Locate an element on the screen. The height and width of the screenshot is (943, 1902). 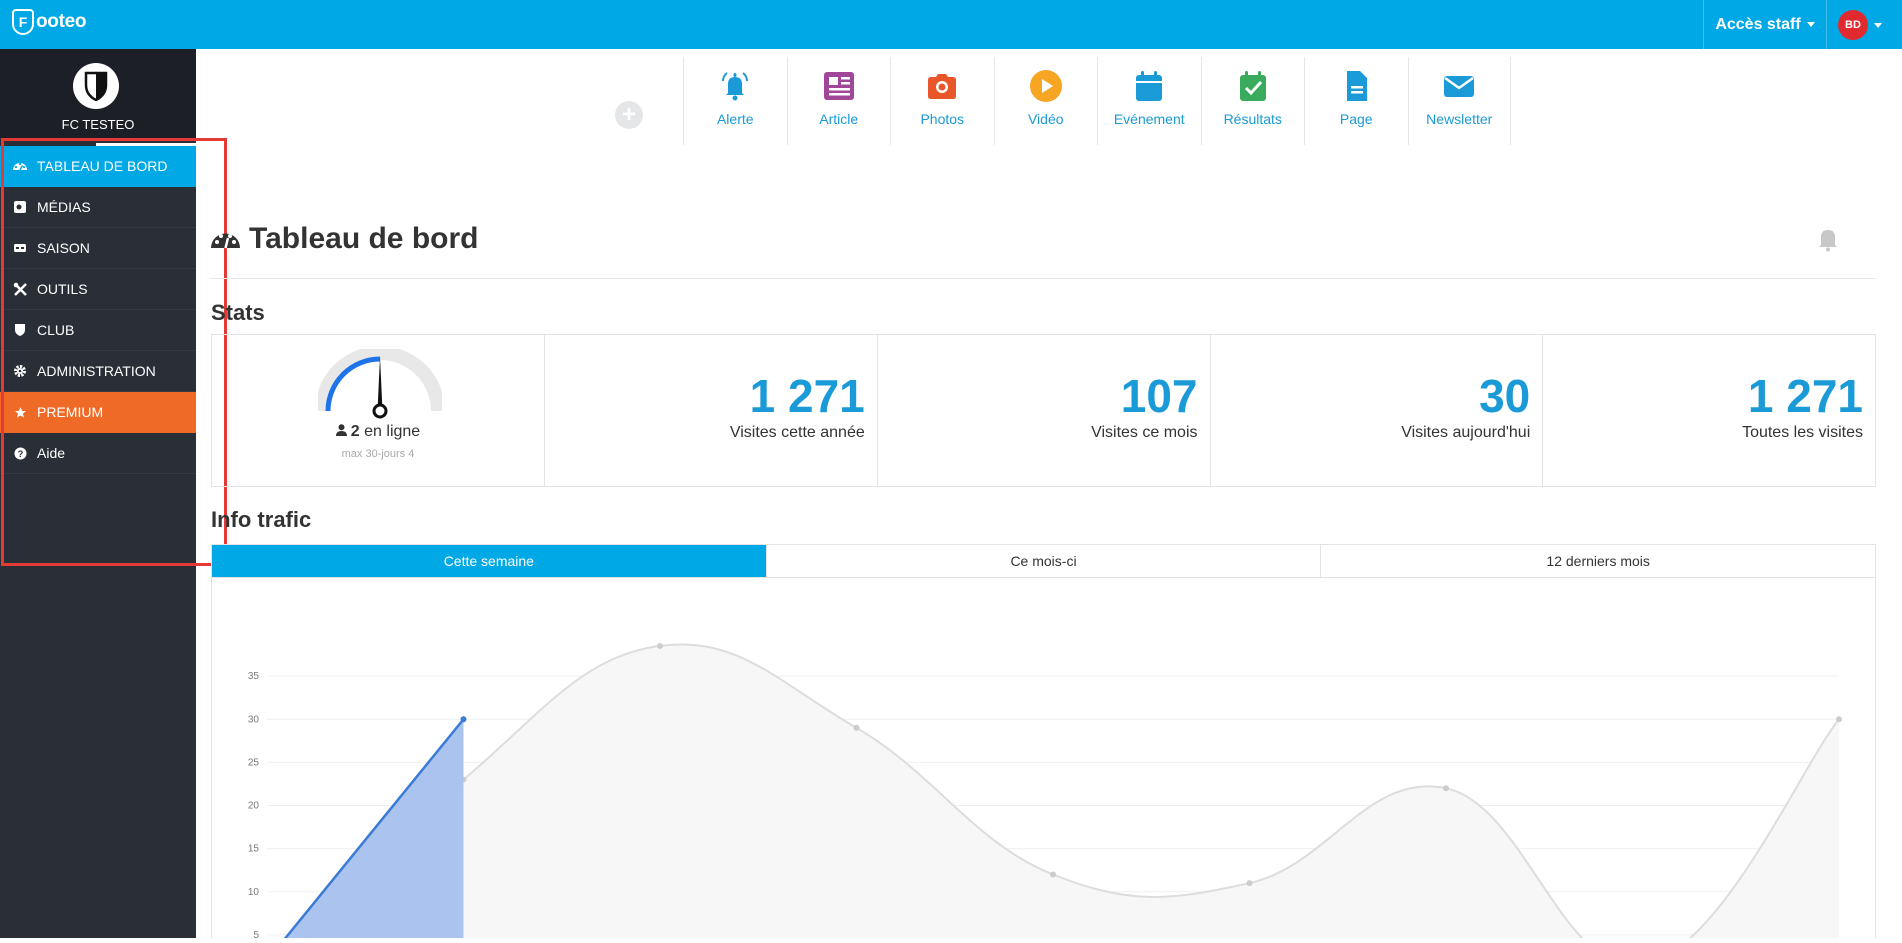
sidebar-item-premium: PREMIUM is located at coordinates (98, 412).